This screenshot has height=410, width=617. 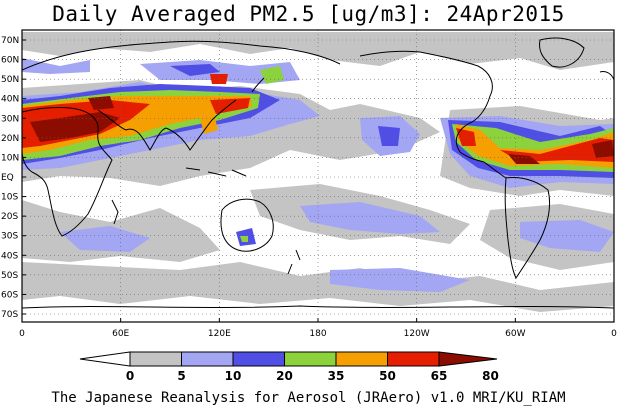 I want to click on lat-label: 50N, so click(x=10, y=80).